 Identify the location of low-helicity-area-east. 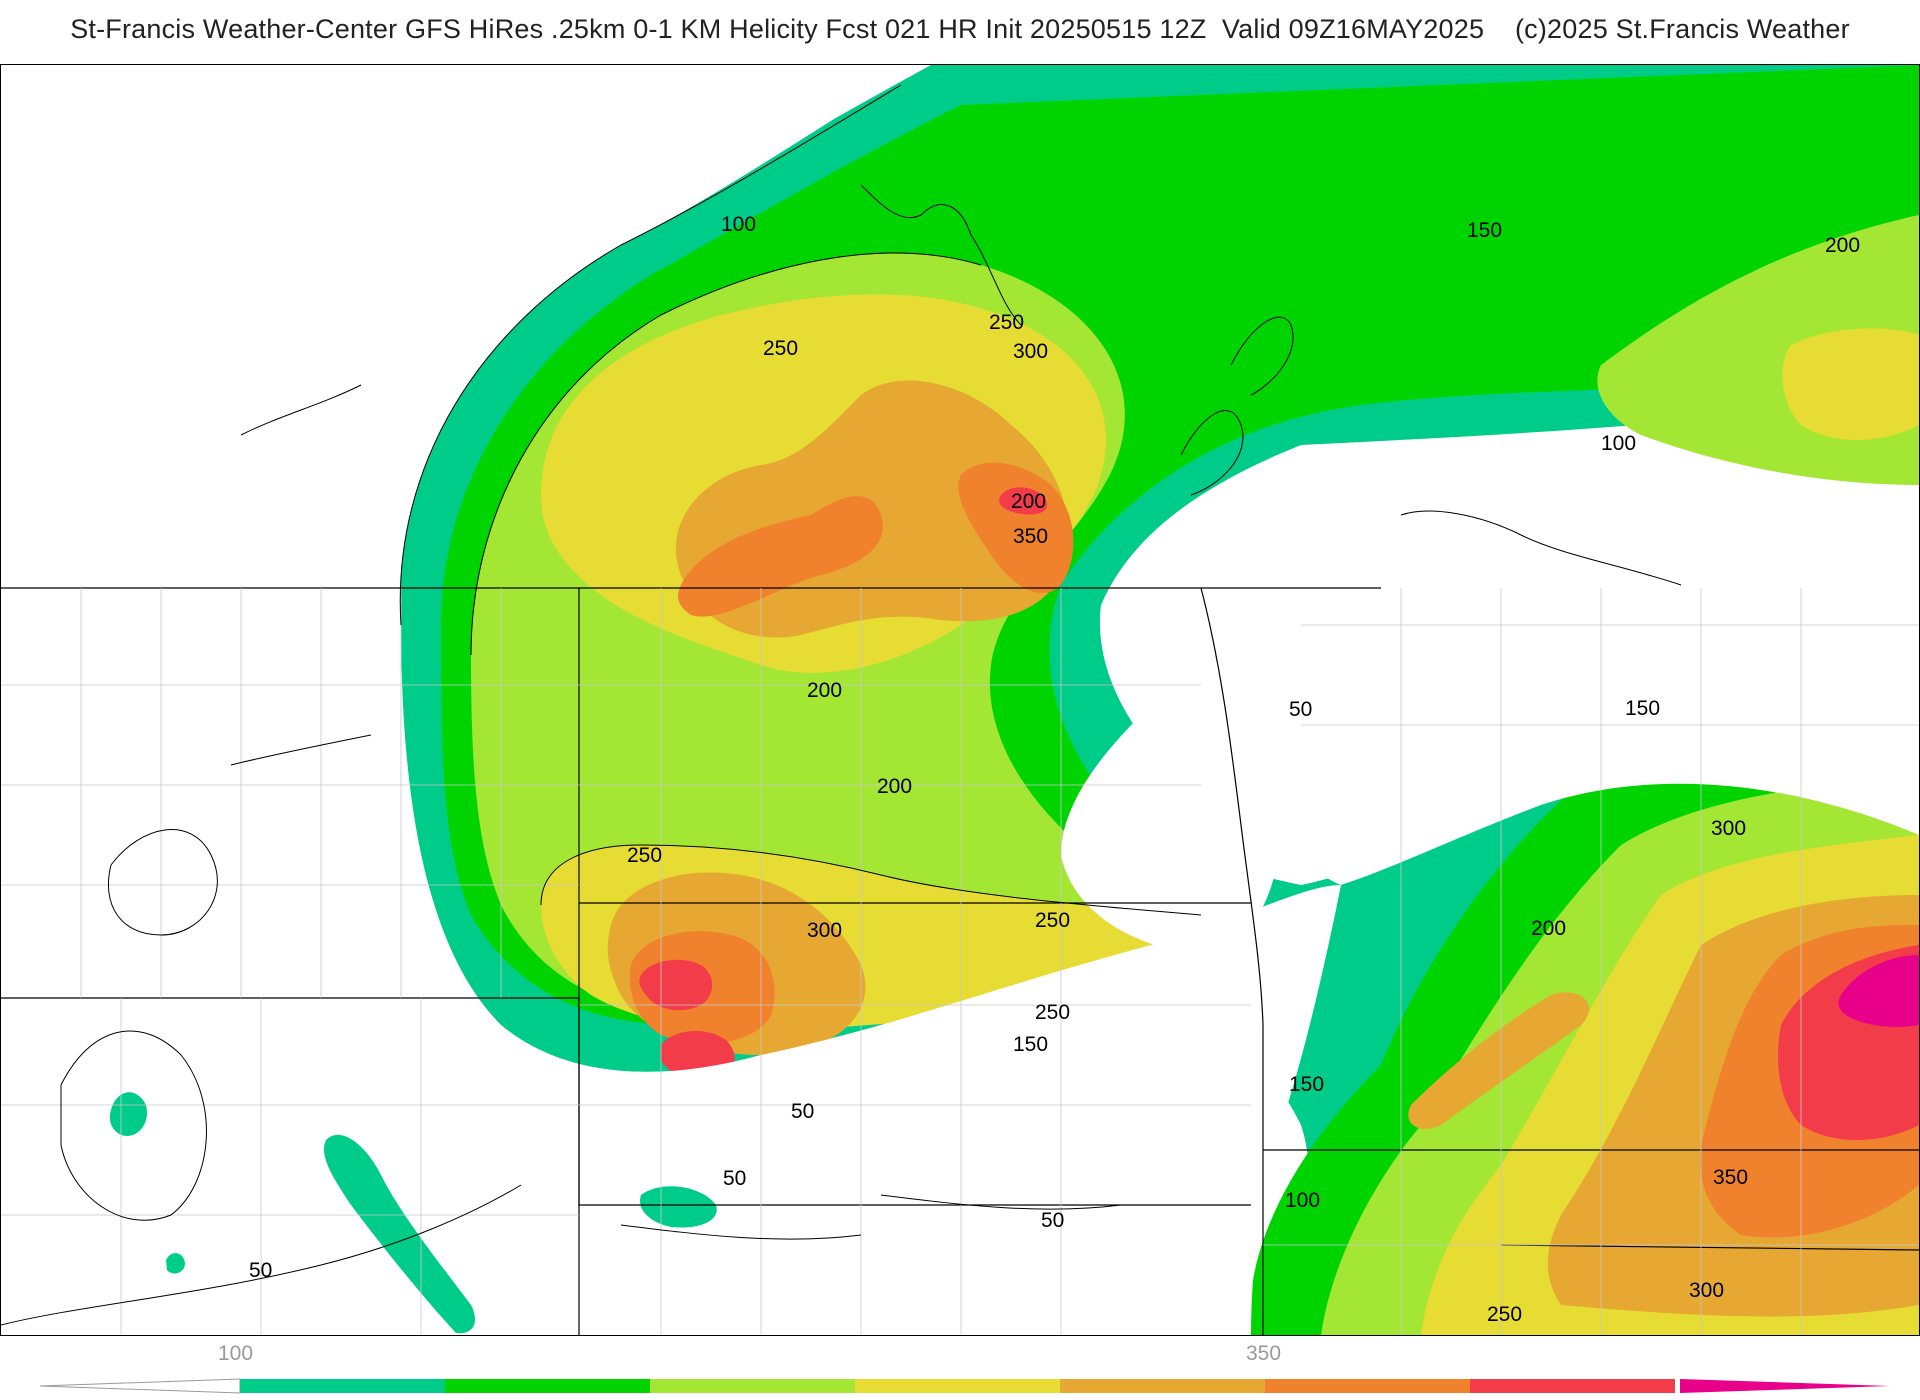
(1580, 695).